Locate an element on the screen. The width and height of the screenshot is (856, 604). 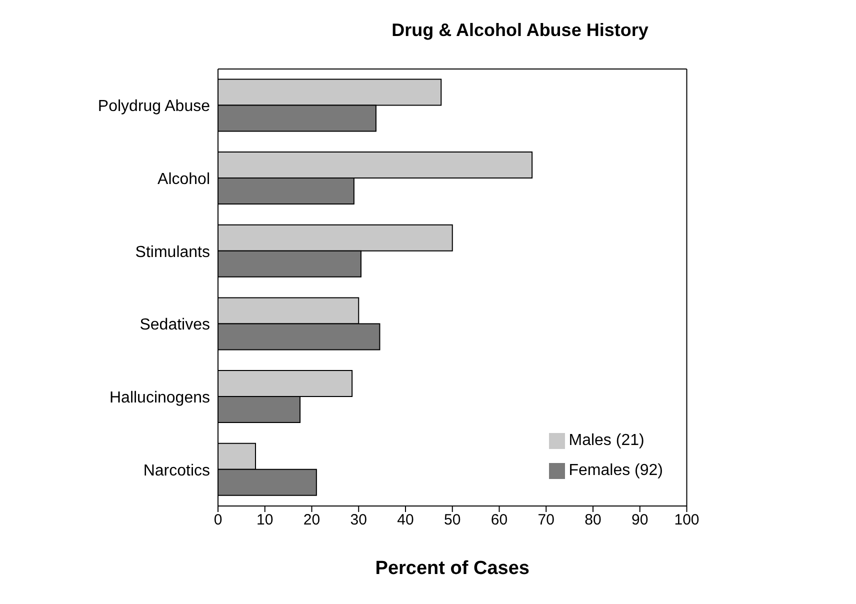
y-tick-label: Polydrug Abuse is located at coordinates (154, 107).